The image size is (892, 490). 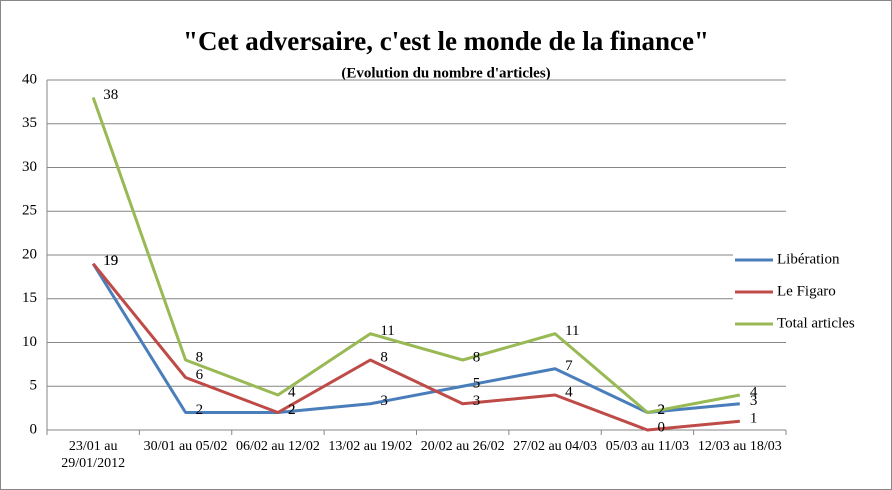 I want to click on data-label: 7, so click(x=569, y=366).